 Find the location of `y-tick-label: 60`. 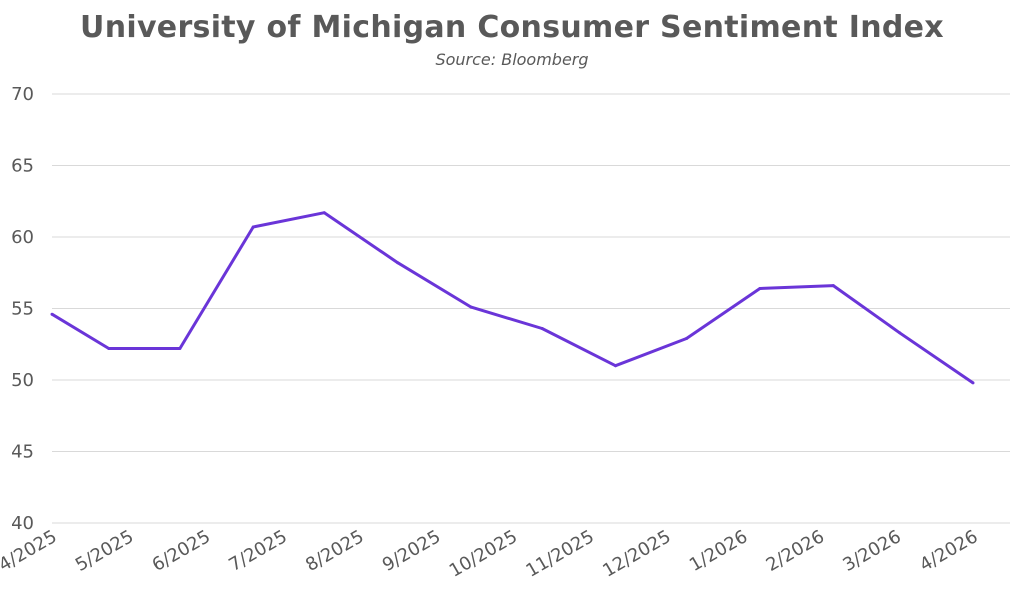

y-tick-label: 60 is located at coordinates (22, 237).